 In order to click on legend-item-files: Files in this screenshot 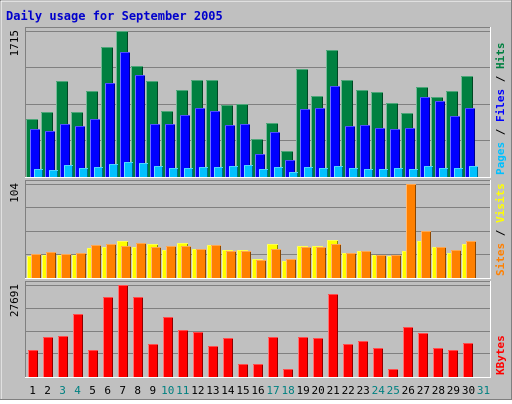, I will do `click(500, 105)`.